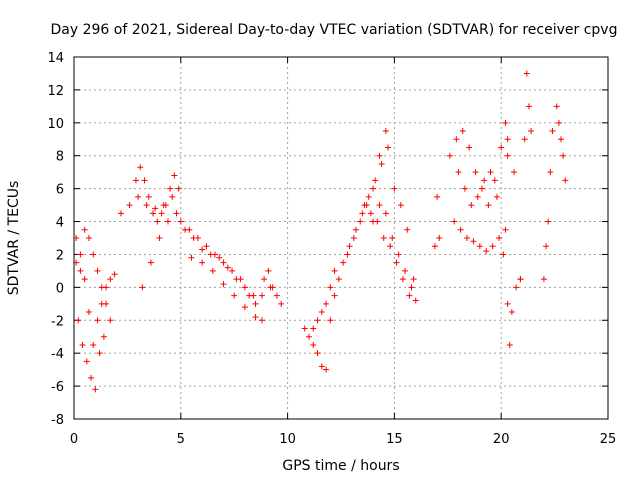 This screenshot has height=480, width=640. I want to click on series-trace-j, so click(326, 299).